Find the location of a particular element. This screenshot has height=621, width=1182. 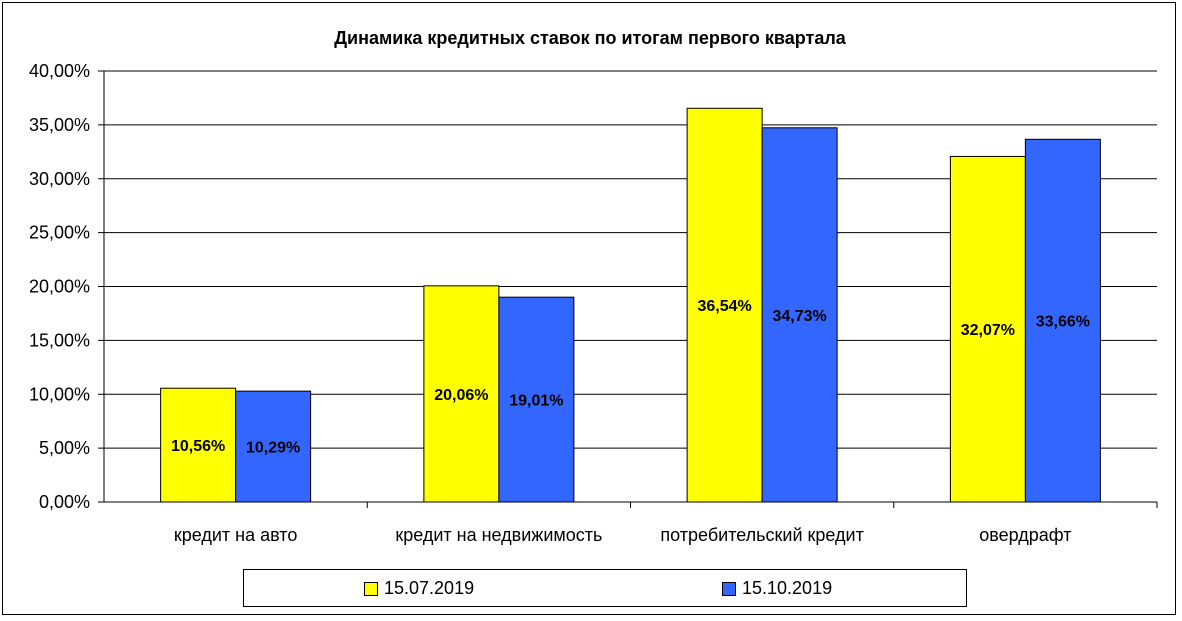

y-tick-label: 25,00% is located at coordinates (59, 233).